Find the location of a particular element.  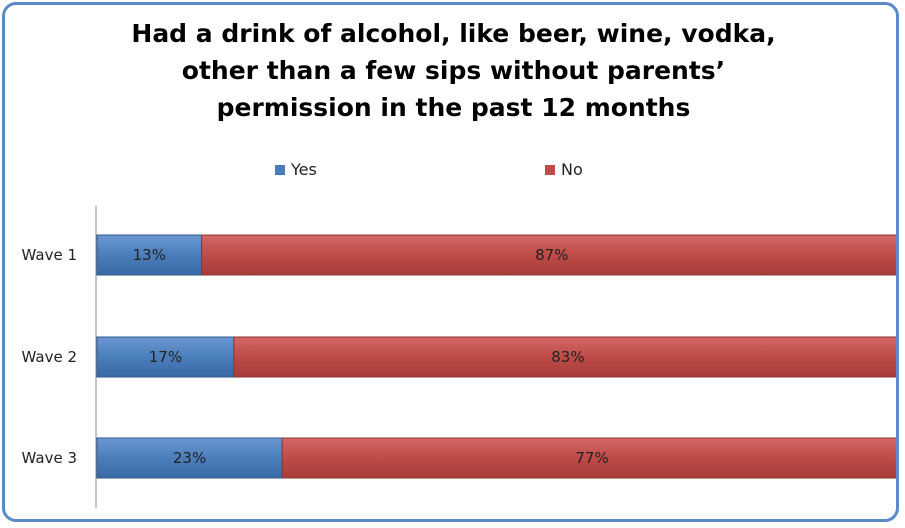

chart-title-line-2: other than a few sips without parents’ is located at coordinates (453, 70).